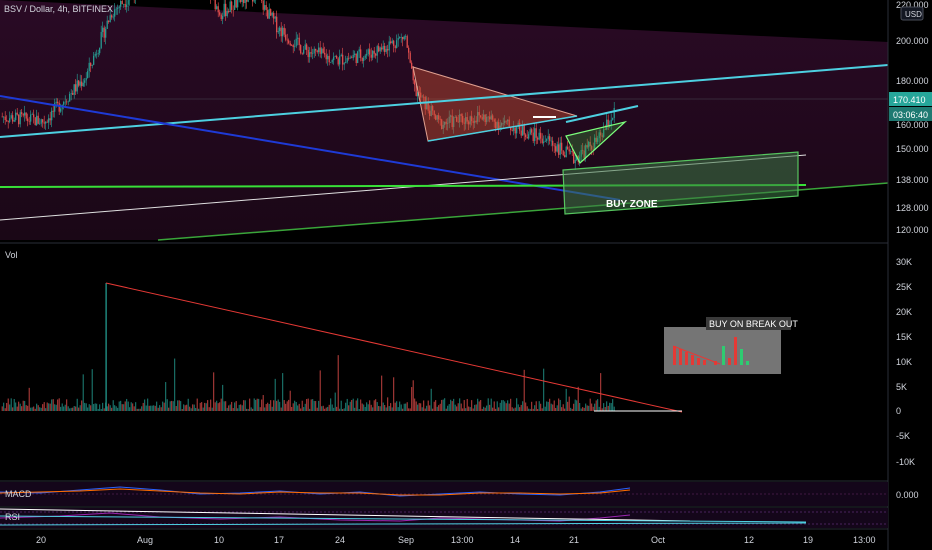 The height and width of the screenshot is (550, 932). What do you see at coordinates (749, 540) in the screenshot?
I see `time-tick: 12` at bounding box center [749, 540].